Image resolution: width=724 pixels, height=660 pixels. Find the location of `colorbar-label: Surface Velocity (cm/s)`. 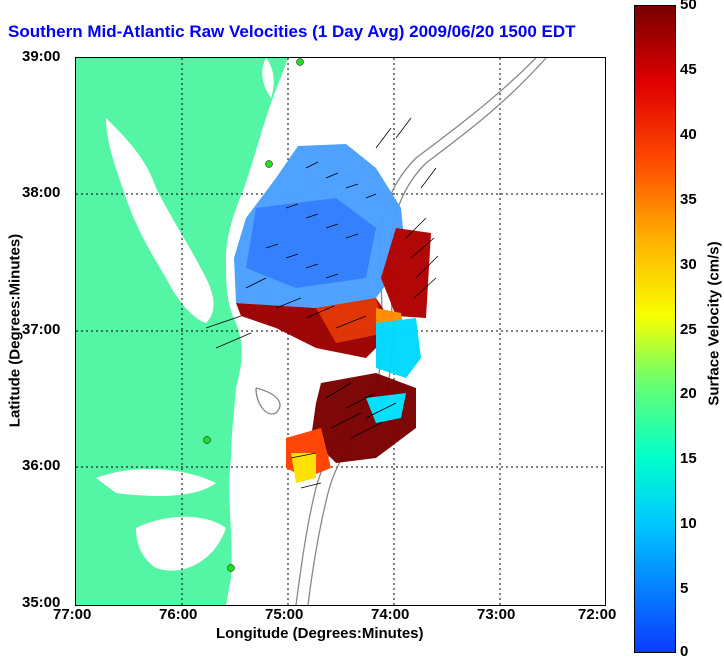

colorbar-label: Surface Velocity (cm/s) is located at coordinates (714, 323).